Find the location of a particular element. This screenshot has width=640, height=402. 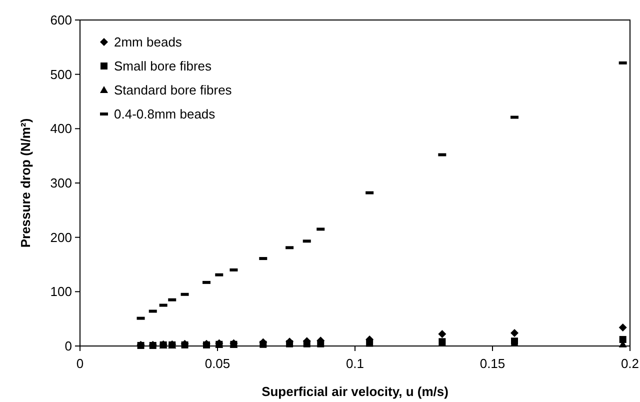

x-axis-title: Superficial air velocity, u (m/s) is located at coordinates (355, 391).